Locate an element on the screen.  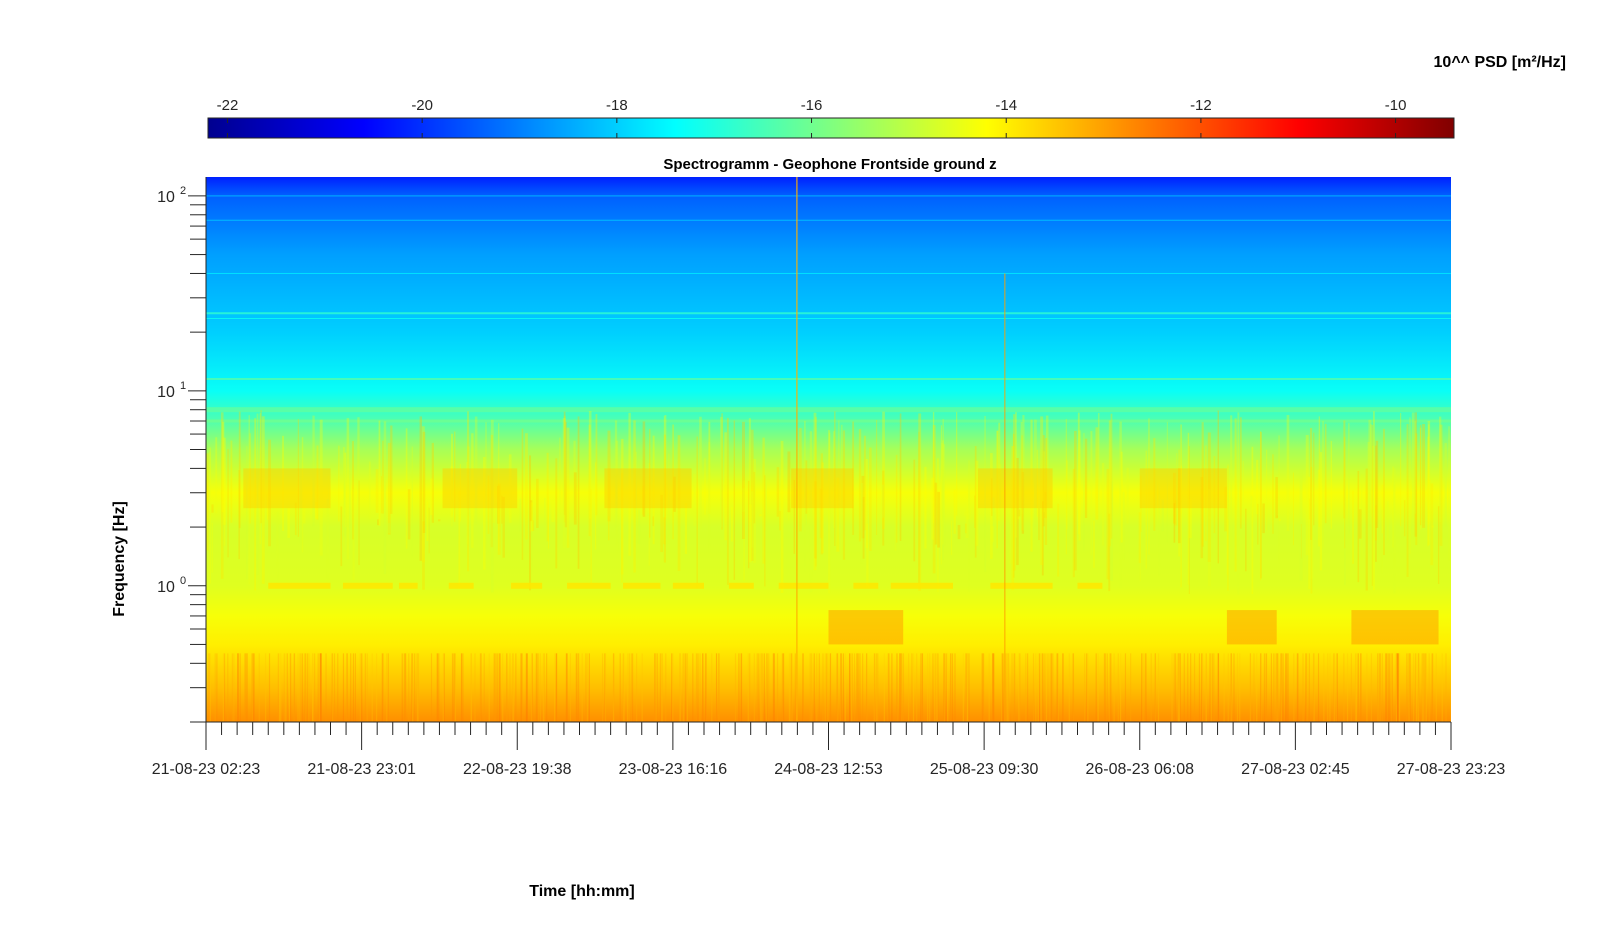
colorbar-tick-label: -18 is located at coordinates (617, 105).